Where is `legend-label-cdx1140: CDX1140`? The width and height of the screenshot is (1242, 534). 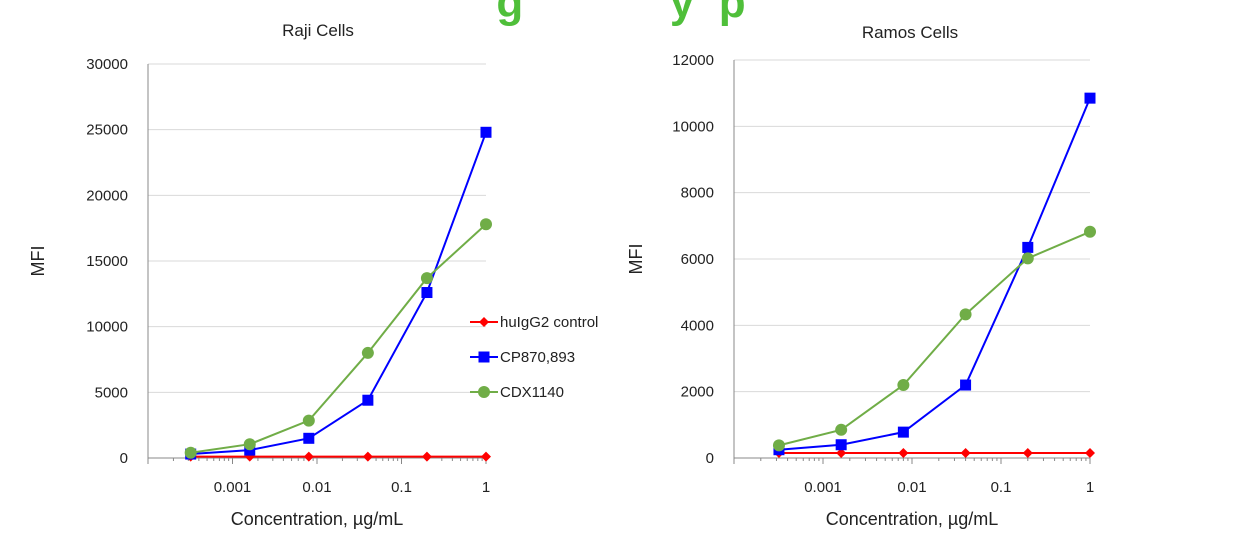
legend-label-cdx1140: CDX1140 is located at coordinates (532, 392).